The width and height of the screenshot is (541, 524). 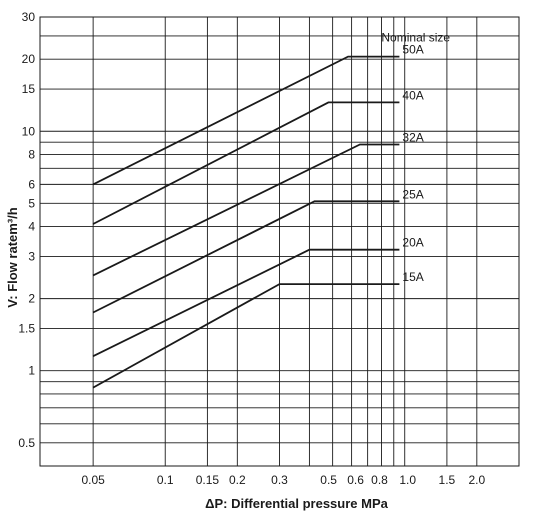 I want to click on y-tick-label: 5, so click(x=31, y=203).